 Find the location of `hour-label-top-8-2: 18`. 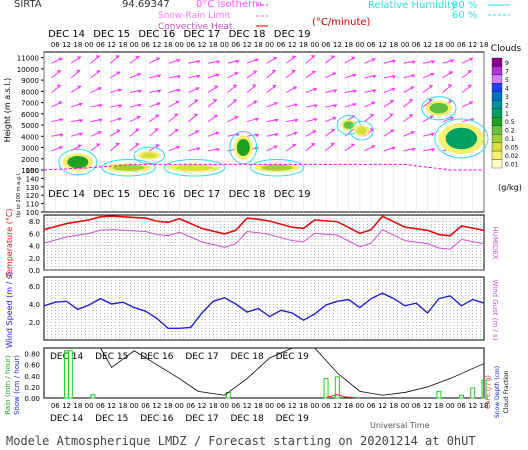

hour-label-top-8-2: 18 is located at coordinates (438, 45).